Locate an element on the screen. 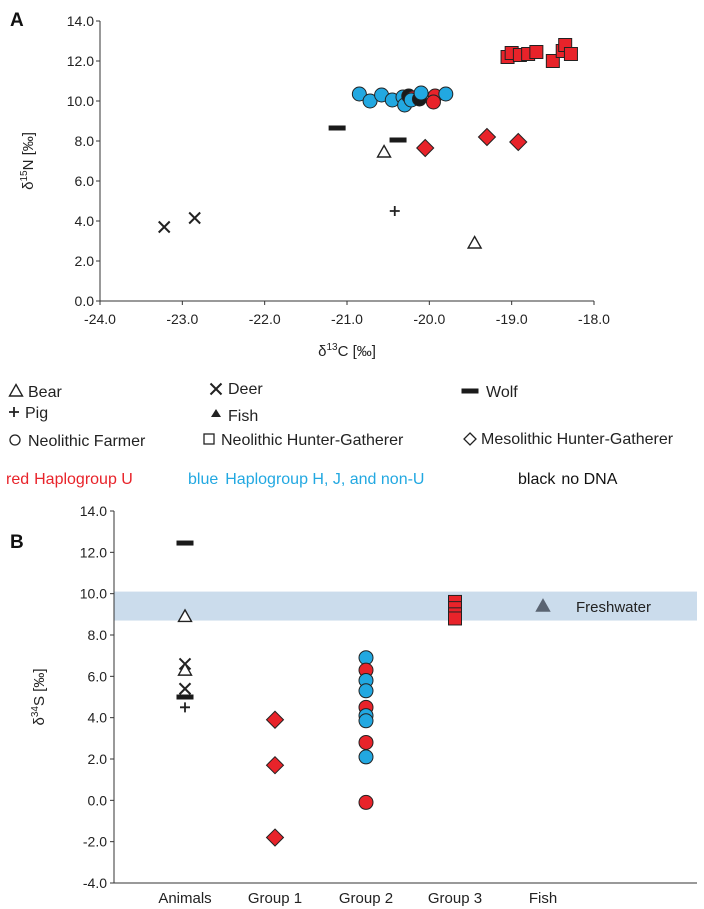 The width and height of the screenshot is (704, 909). legend-fish: Fish is located at coordinates (243, 416).